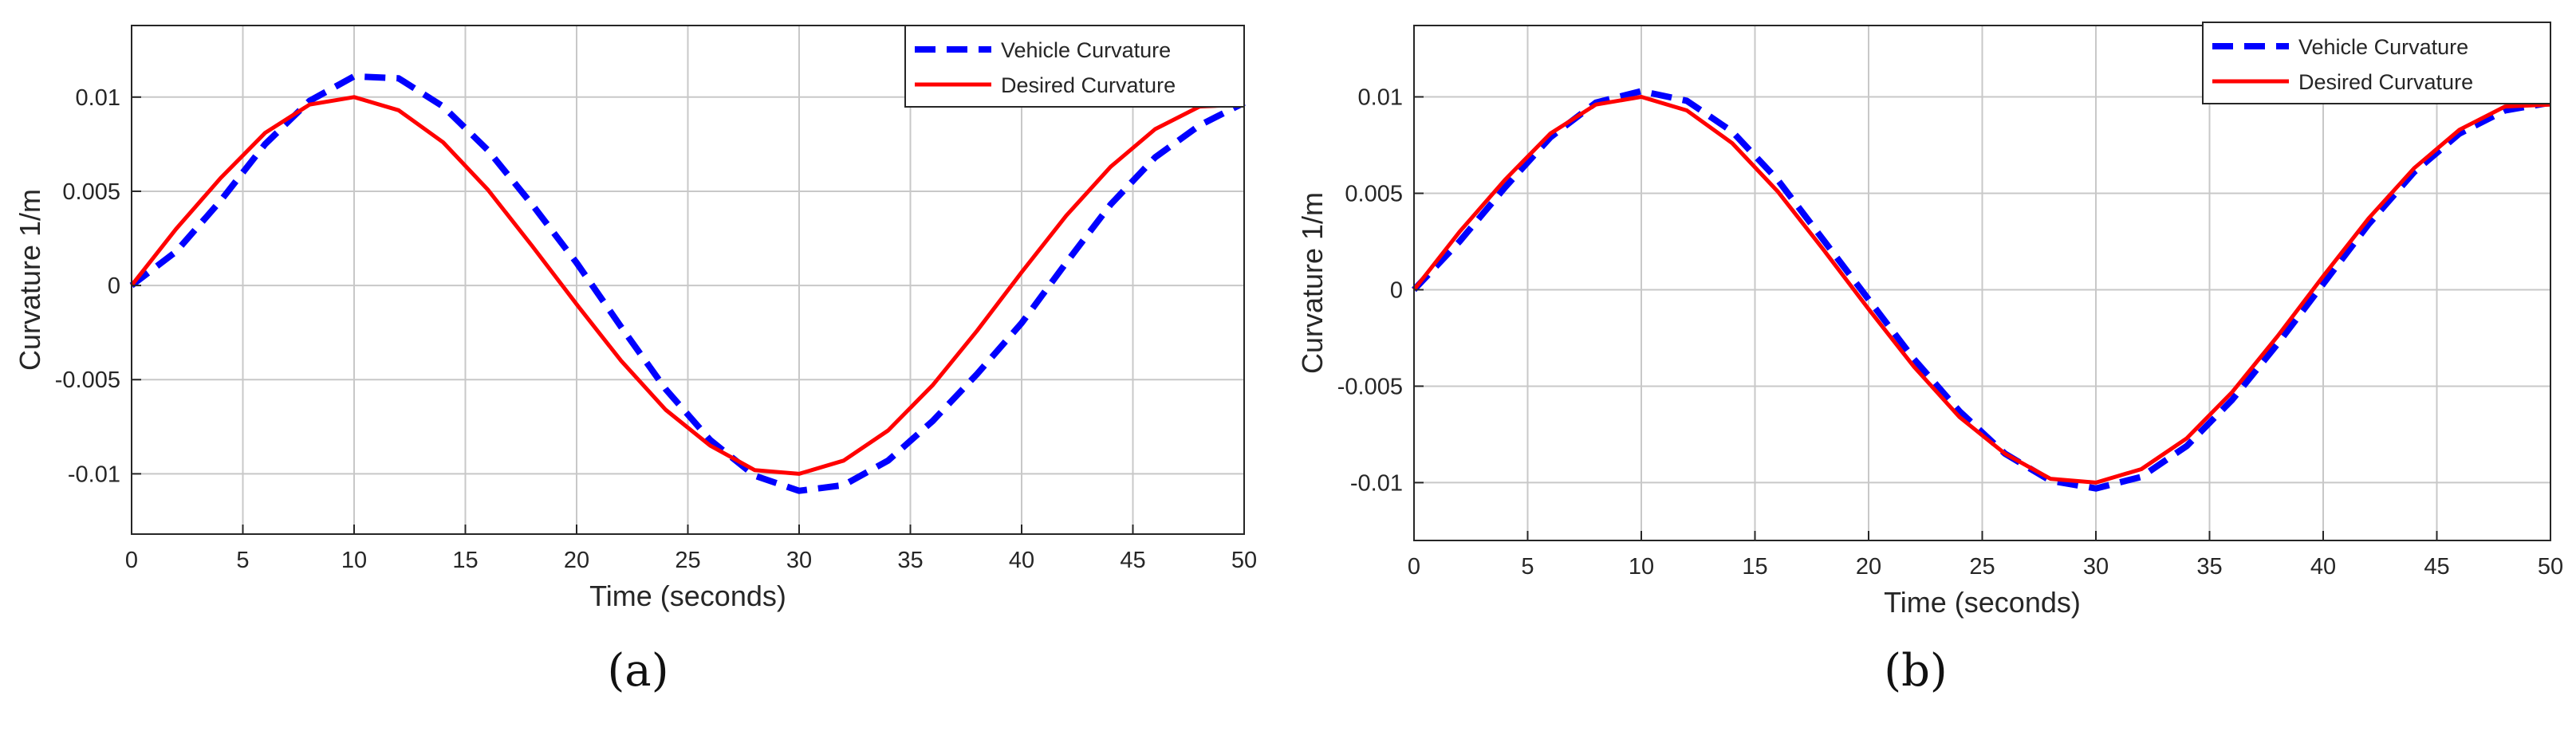 This screenshot has width=2576, height=731. I want to click on panel-label: (b), so click(1916, 671).